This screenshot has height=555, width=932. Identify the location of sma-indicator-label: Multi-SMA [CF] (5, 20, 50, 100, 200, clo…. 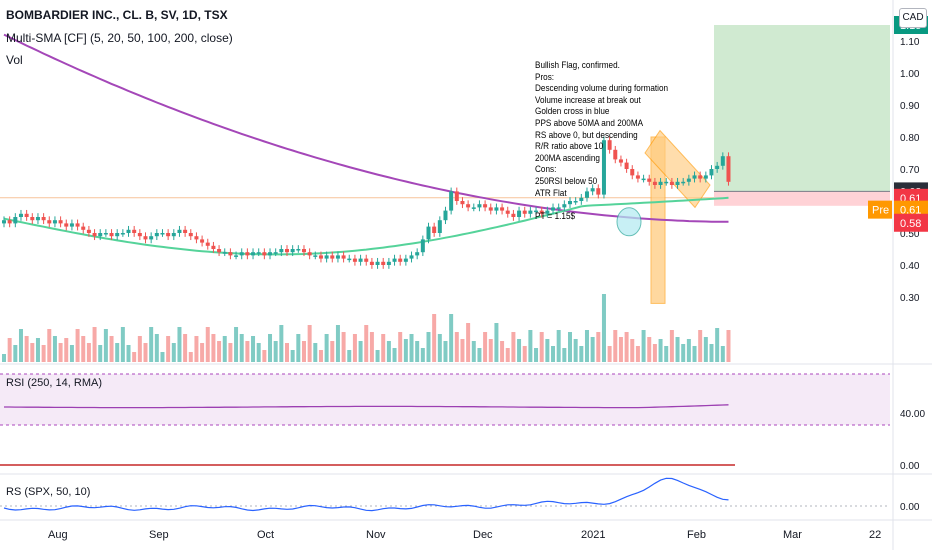
(119, 38).